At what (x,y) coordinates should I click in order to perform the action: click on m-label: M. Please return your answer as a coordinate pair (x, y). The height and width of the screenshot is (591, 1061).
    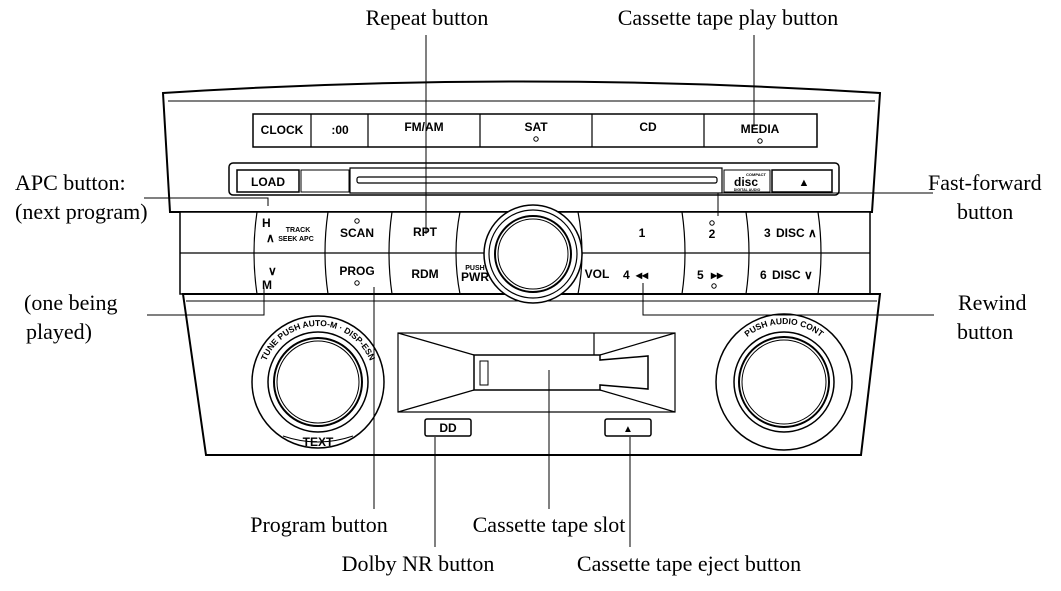
    Looking at the image, I should click on (267, 285).